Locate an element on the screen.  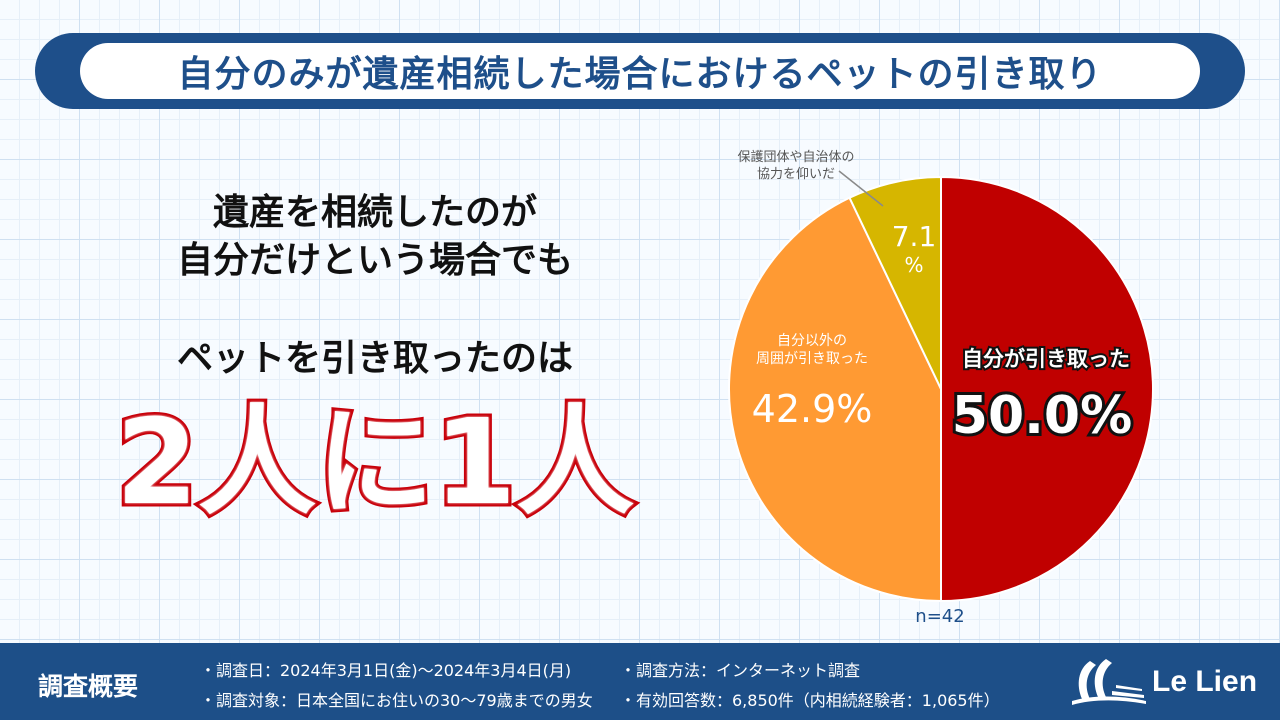
slice-label-organization-line2: 協力を仰いだ is located at coordinates (796, 174).